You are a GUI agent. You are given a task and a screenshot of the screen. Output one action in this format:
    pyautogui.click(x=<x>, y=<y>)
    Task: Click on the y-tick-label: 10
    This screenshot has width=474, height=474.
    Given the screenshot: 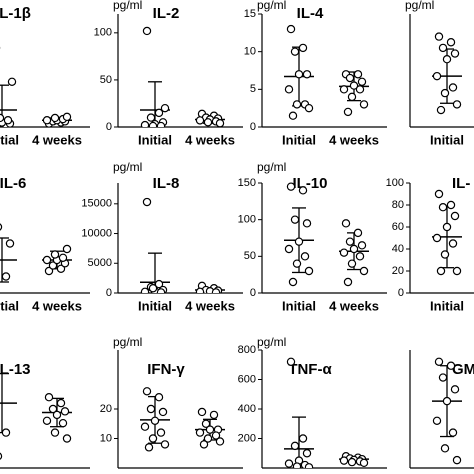 What is the action you would take?
    pyautogui.click(x=250, y=52)
    